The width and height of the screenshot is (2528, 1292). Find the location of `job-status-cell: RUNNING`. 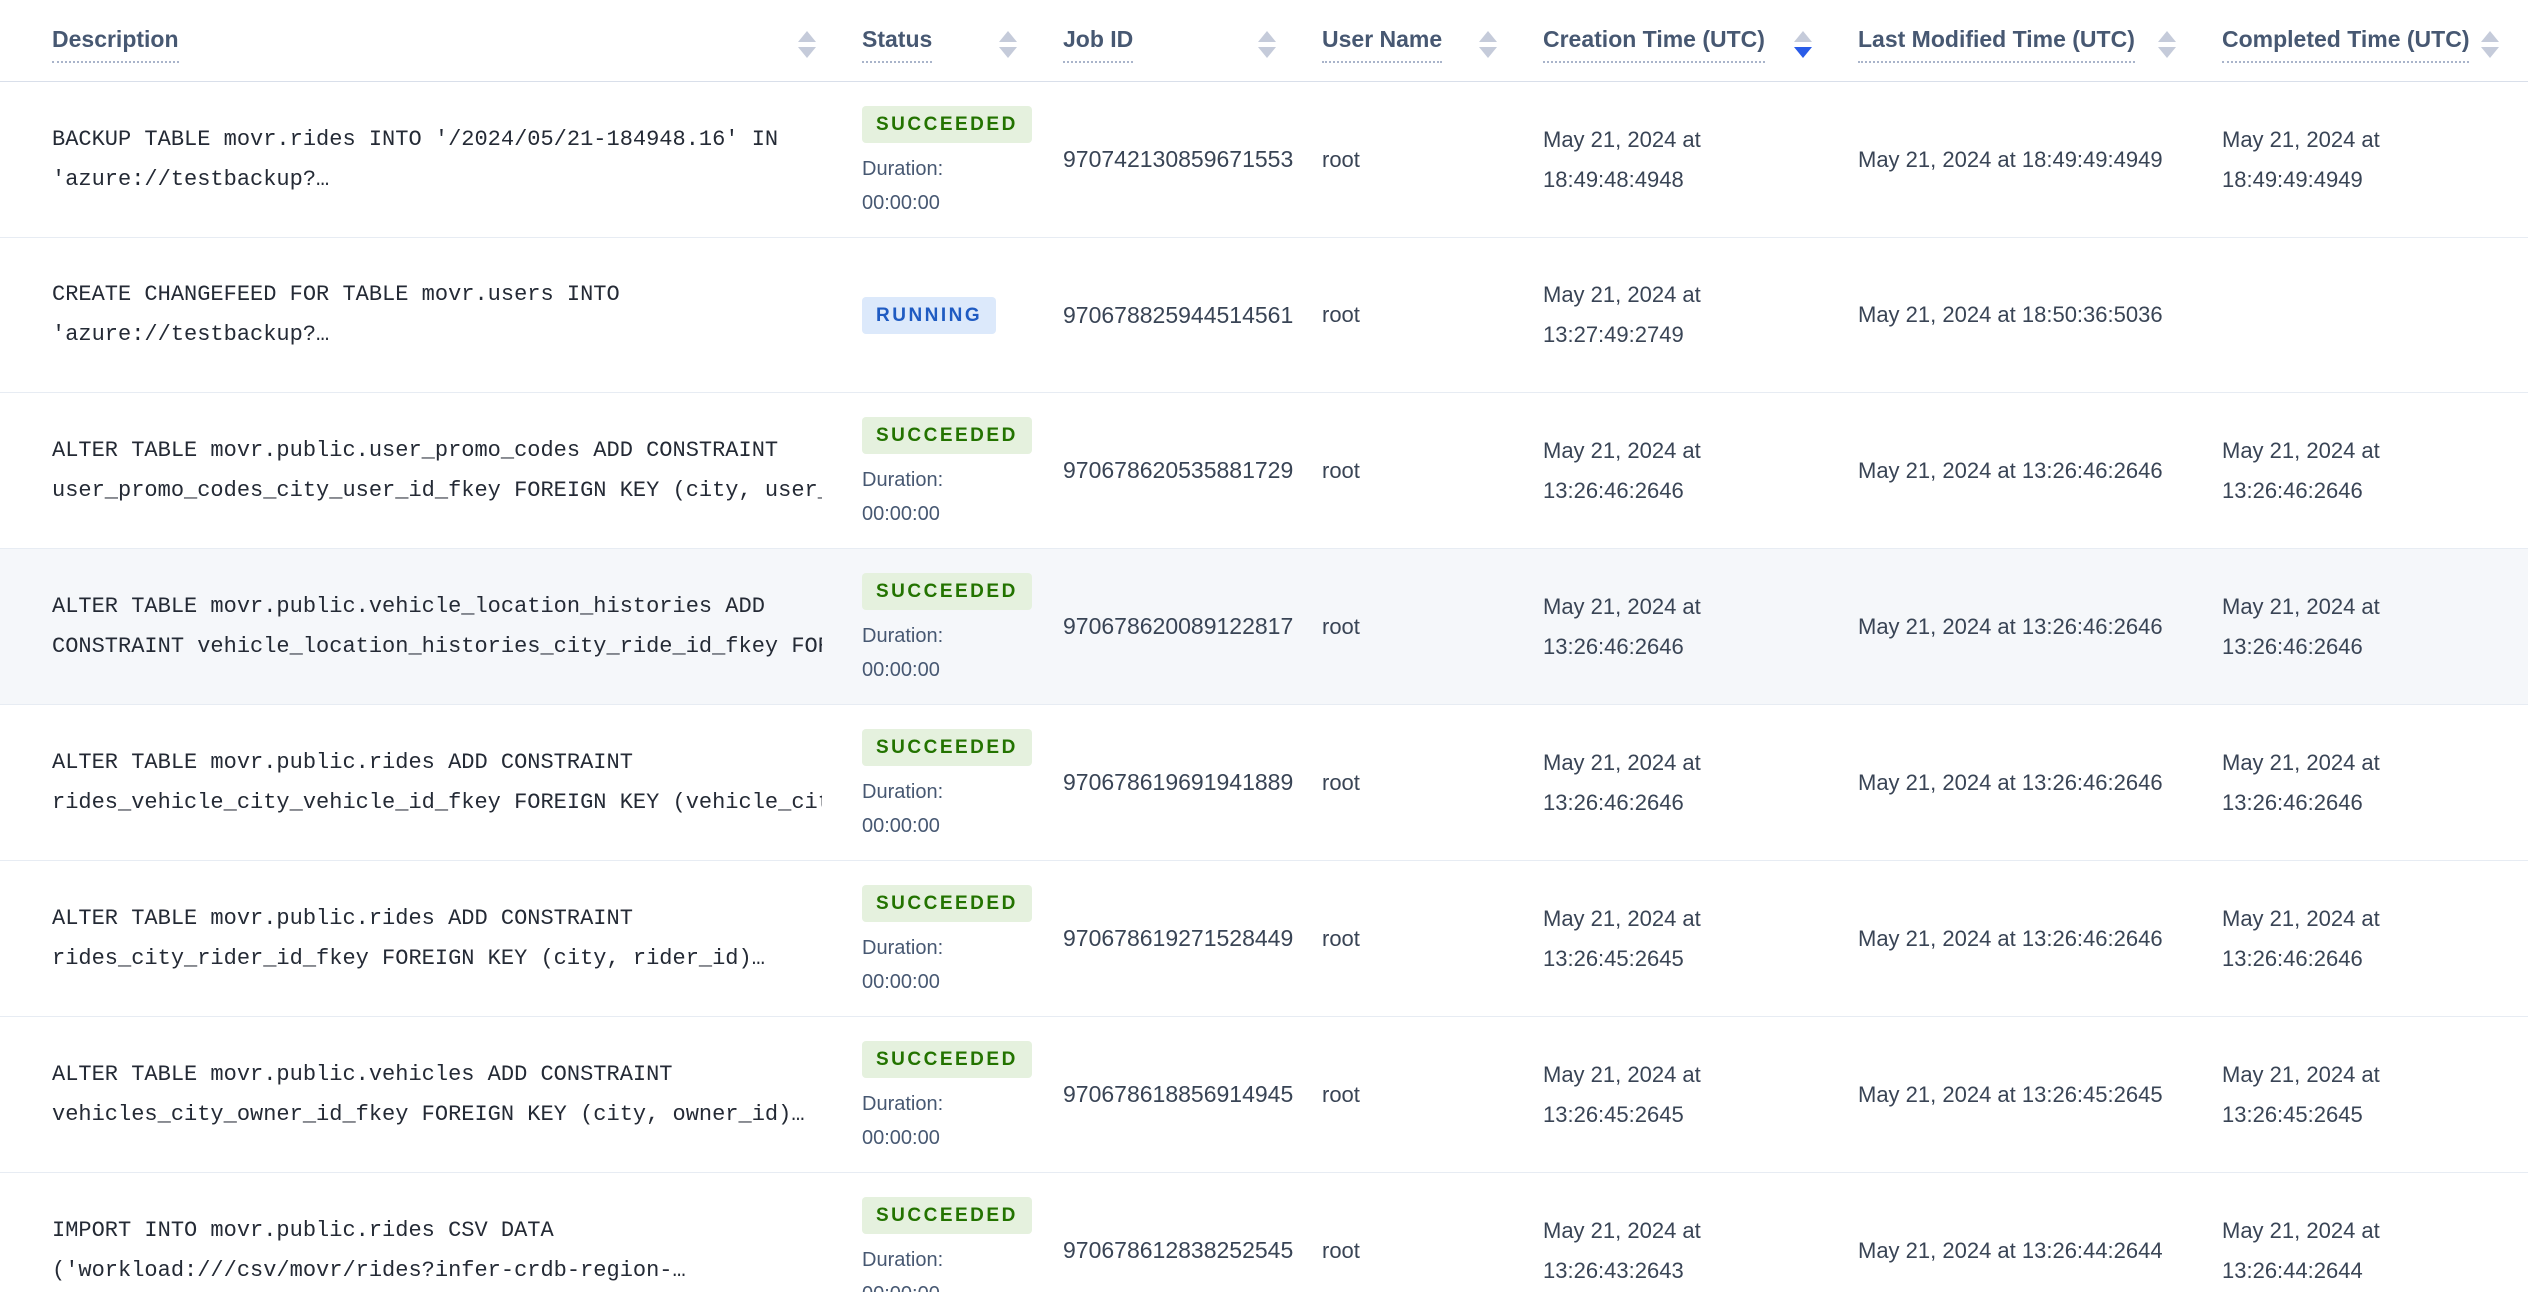

job-status-cell: RUNNING is located at coordinates (962, 315).